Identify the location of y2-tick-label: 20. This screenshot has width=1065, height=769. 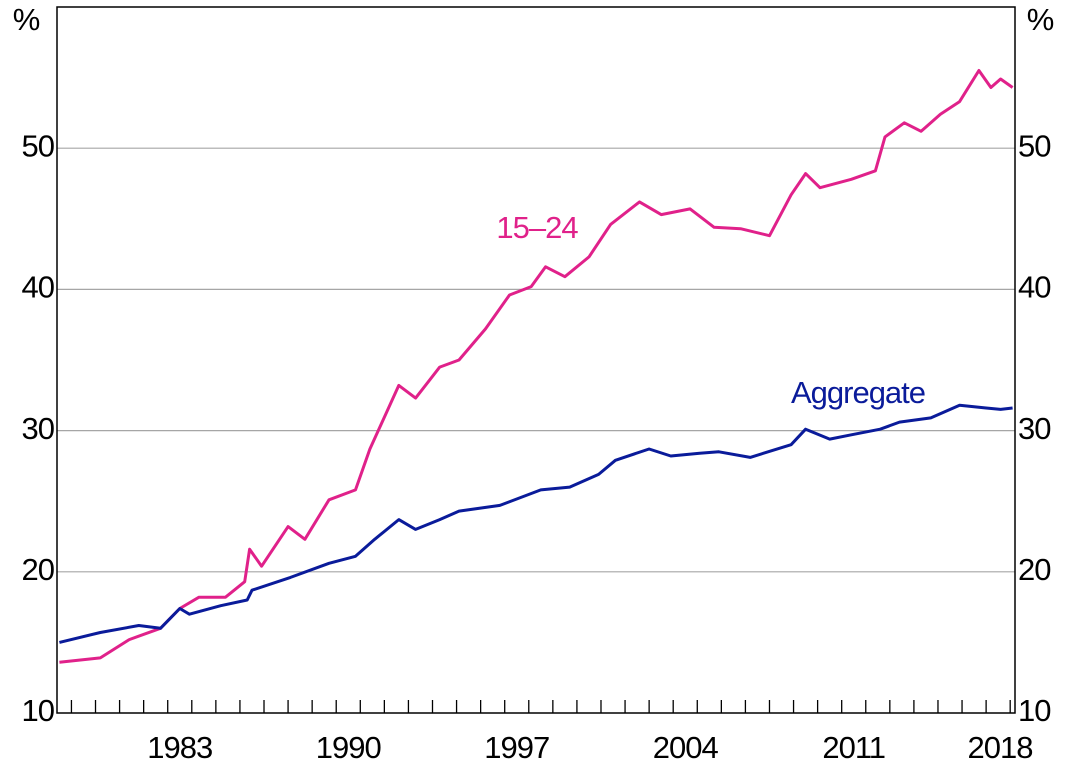
(1034, 569).